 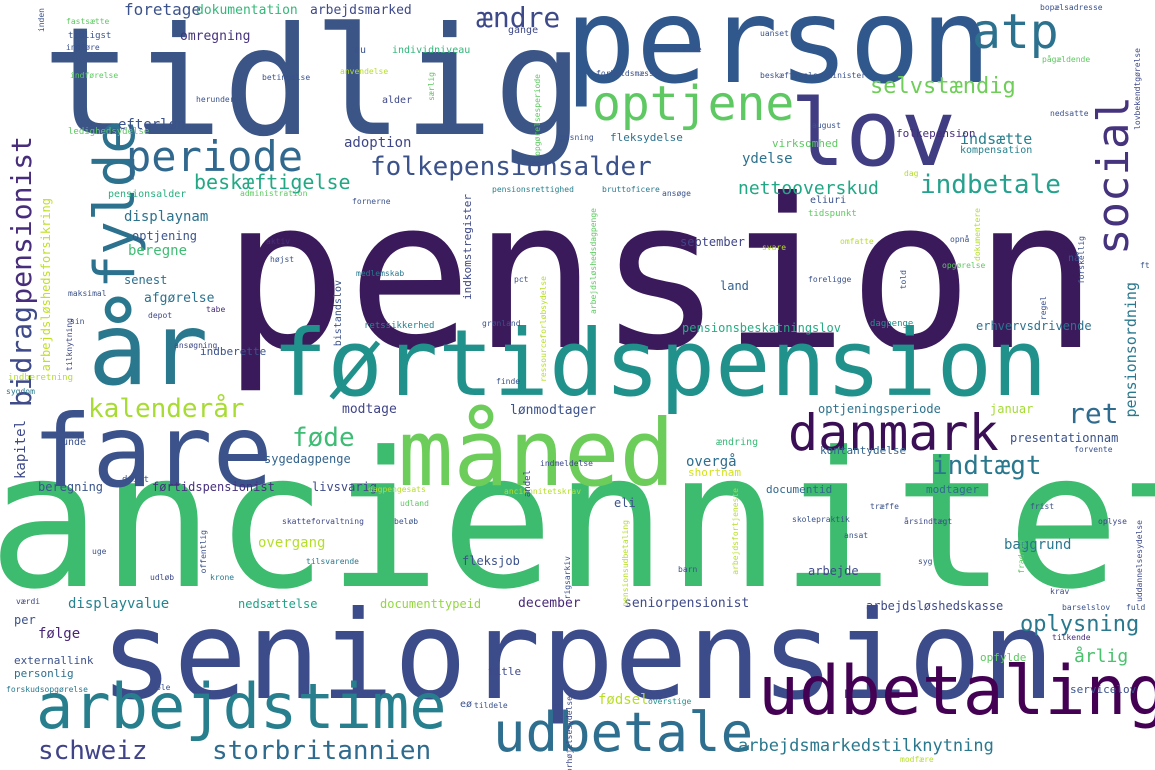 I want to click on word: indberette, so click(x=233, y=351).